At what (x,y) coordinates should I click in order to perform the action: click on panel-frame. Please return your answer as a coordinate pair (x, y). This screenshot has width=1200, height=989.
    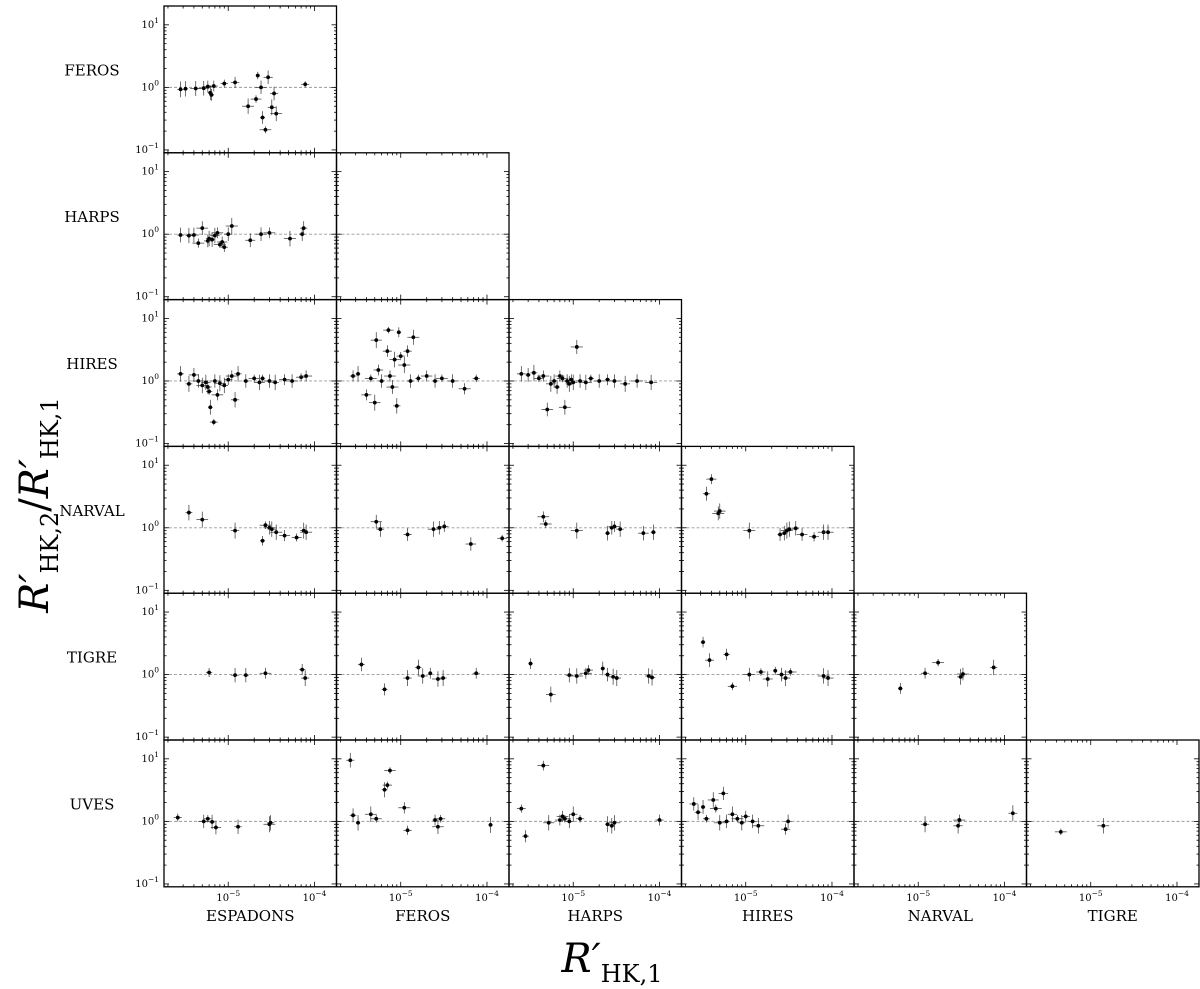
    Looking at the image, I should click on (250, 226).